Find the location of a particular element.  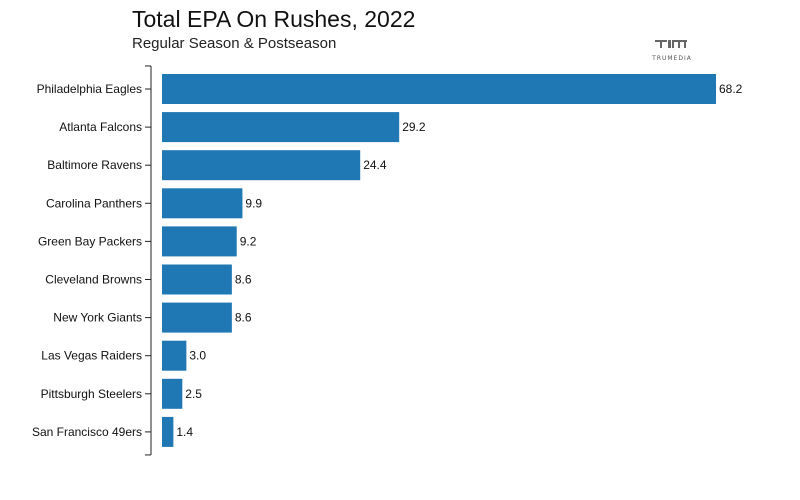

value-label: 29.2 is located at coordinates (414, 127).